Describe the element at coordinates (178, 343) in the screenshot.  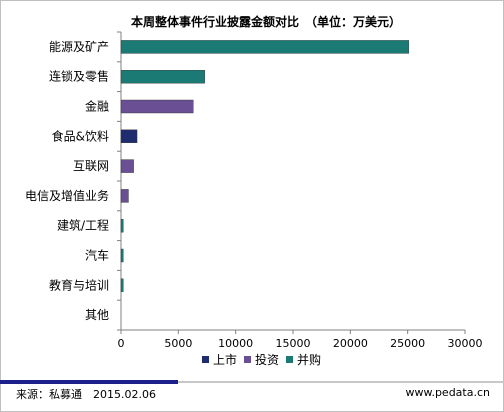
I see `x-tick-label: 5000` at that location.